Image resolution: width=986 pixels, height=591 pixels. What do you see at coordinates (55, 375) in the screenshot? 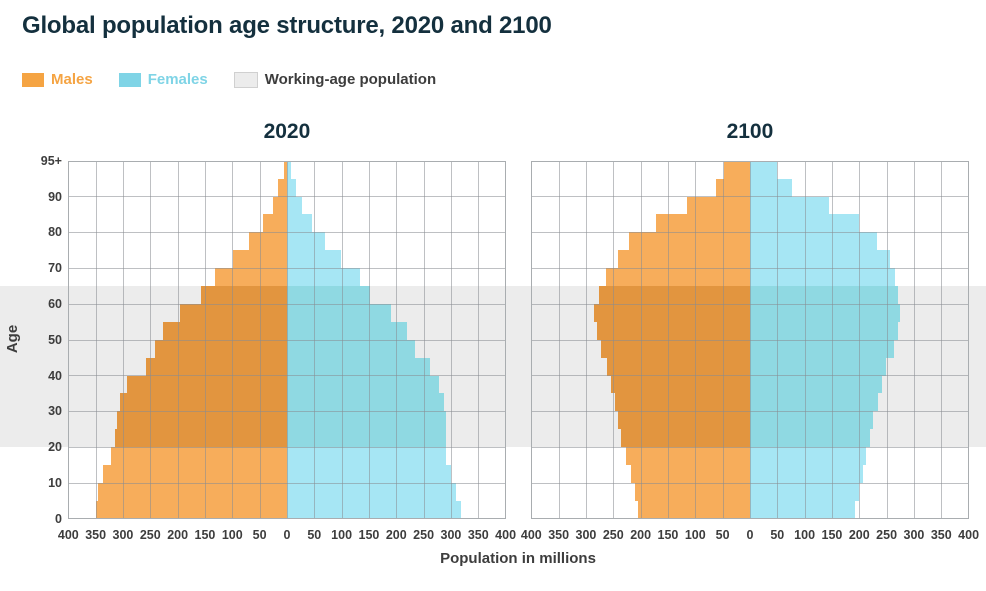
I see `y-tick-label-40: 40` at bounding box center [55, 375].